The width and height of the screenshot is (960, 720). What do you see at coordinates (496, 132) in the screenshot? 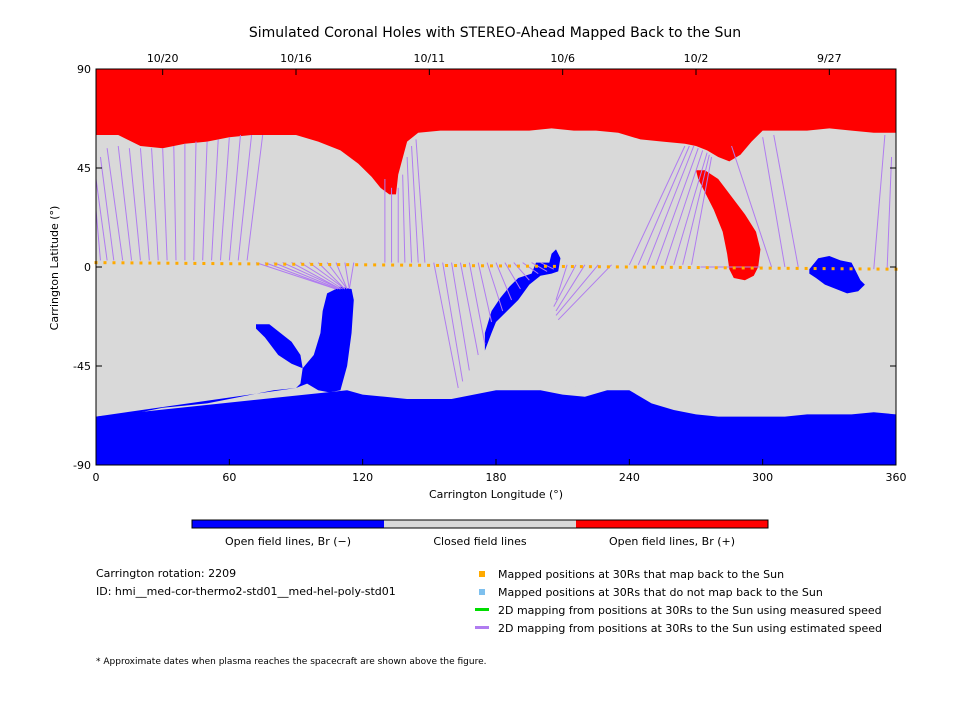
I see `north-coronal-hole` at bounding box center [496, 132].